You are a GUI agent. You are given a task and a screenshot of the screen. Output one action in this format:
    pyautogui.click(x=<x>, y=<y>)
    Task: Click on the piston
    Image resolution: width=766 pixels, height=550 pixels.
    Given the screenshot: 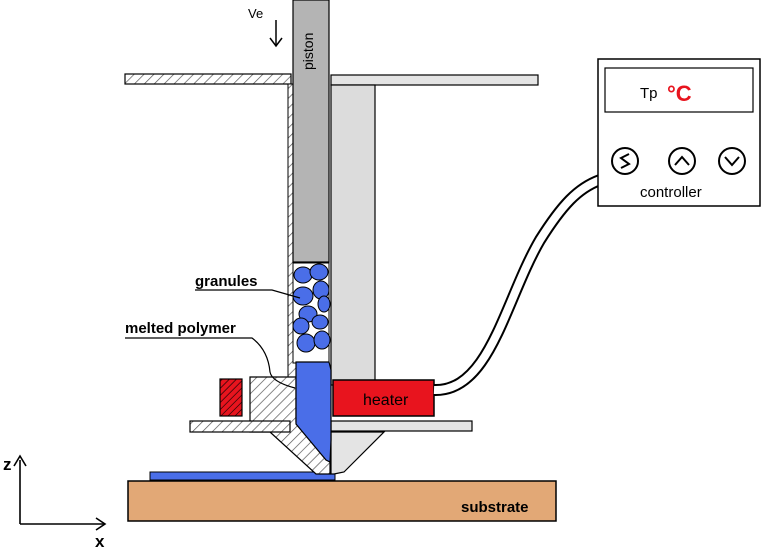 What is the action you would take?
    pyautogui.click(x=311, y=131)
    